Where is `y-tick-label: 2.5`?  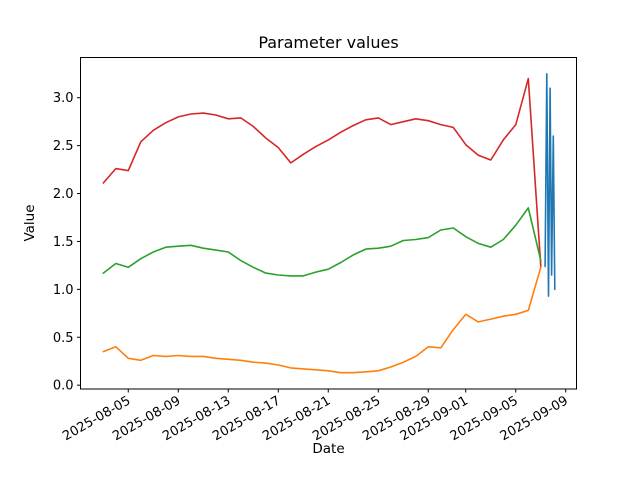
y-tick-label: 2.5 is located at coordinates (63, 146).